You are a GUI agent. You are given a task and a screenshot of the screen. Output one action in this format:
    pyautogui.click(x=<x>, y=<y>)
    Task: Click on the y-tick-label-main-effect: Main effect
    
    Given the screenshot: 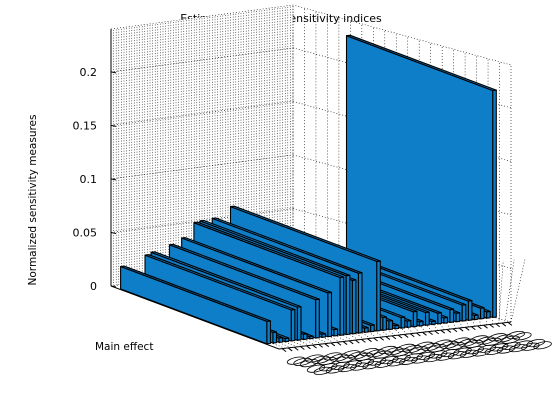 What is the action you would take?
    pyautogui.click(x=124, y=347)
    